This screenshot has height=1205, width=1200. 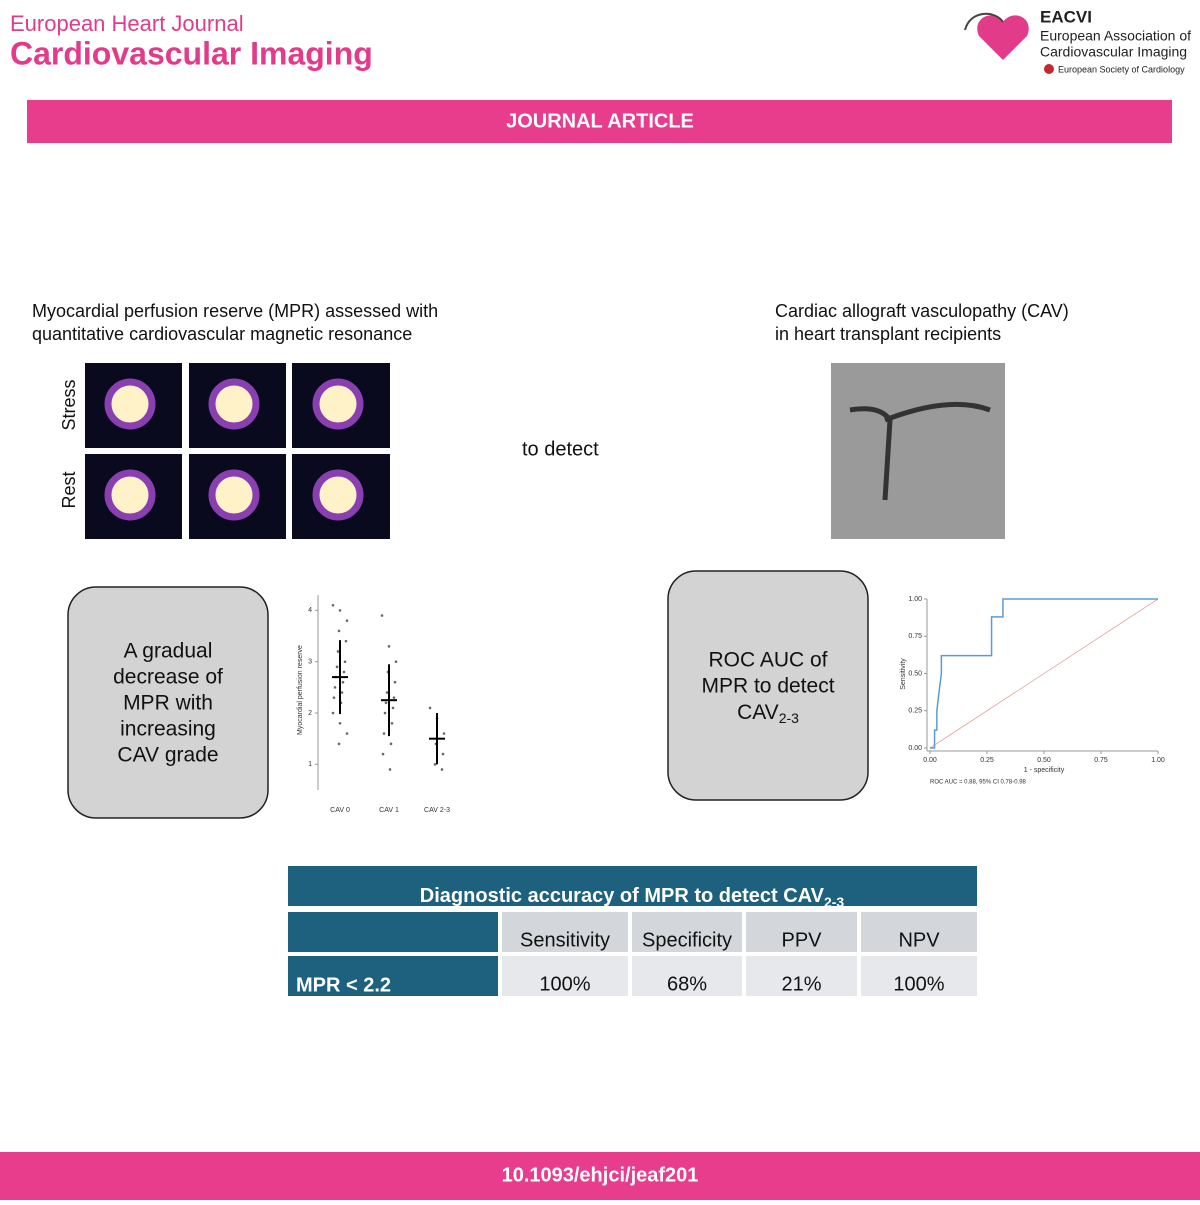 I want to click on society-abbr: EACVI, so click(x=1066, y=16).